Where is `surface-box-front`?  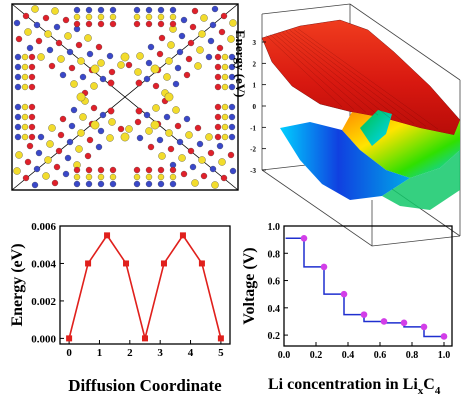 surface-box-front is located at coordinates (361, 208).